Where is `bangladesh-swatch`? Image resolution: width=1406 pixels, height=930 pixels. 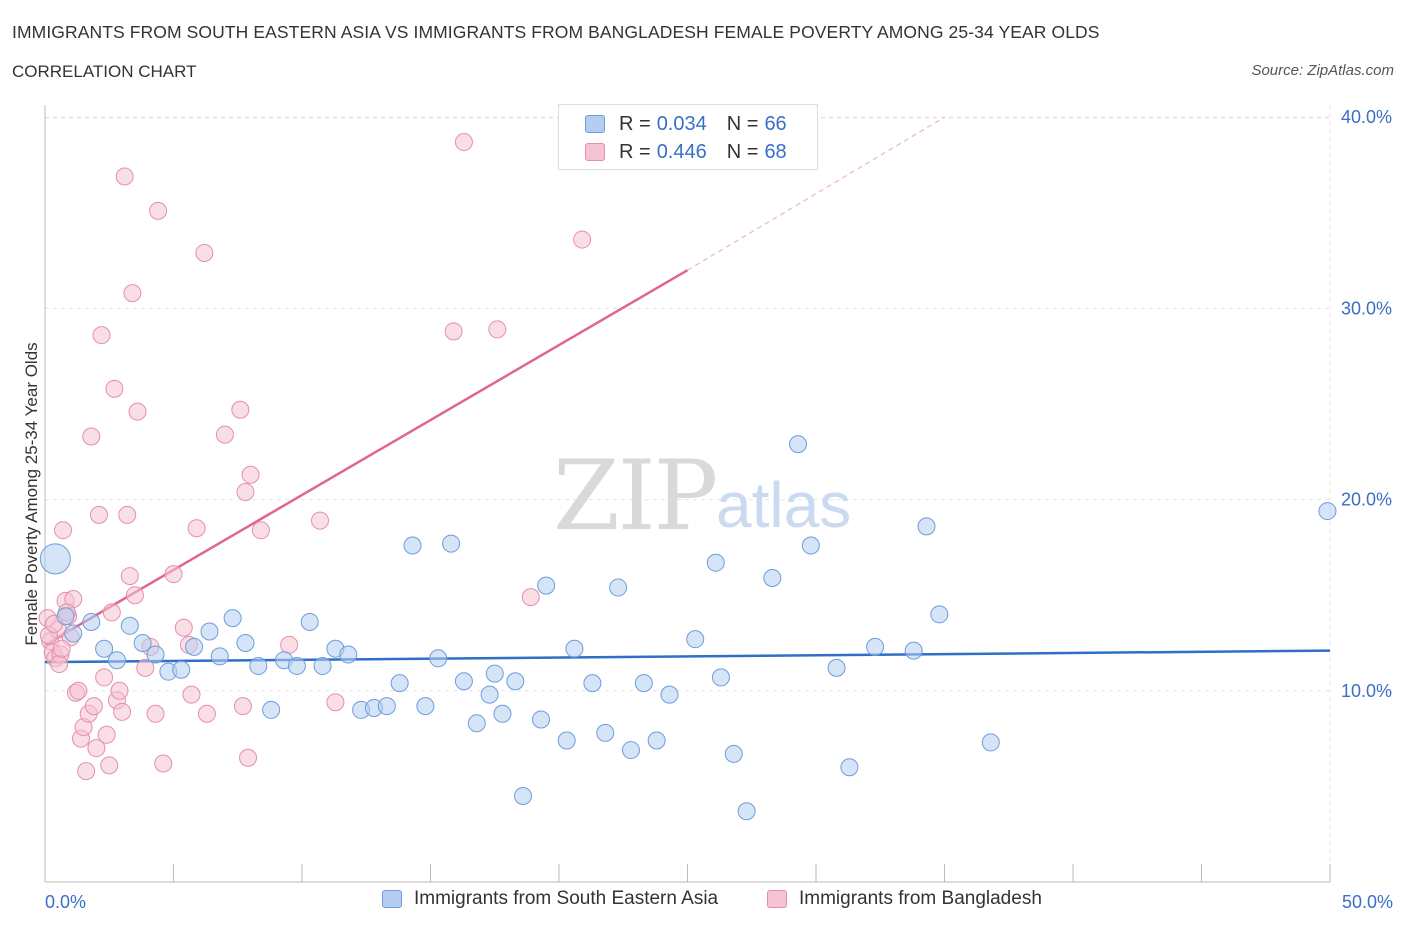 bangladesh-swatch is located at coordinates (595, 152).